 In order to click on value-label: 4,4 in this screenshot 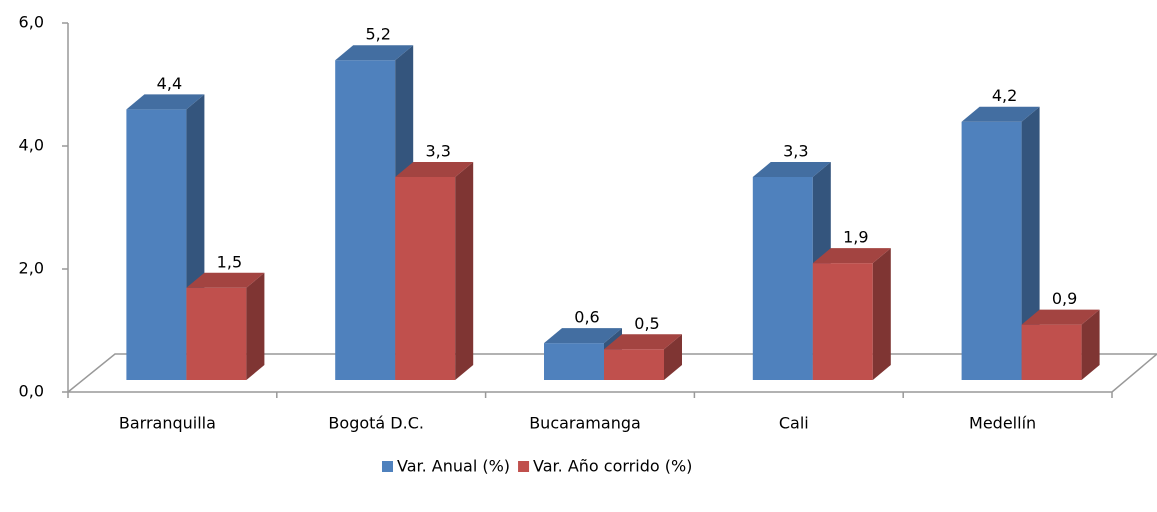, I will do `click(169, 83)`.